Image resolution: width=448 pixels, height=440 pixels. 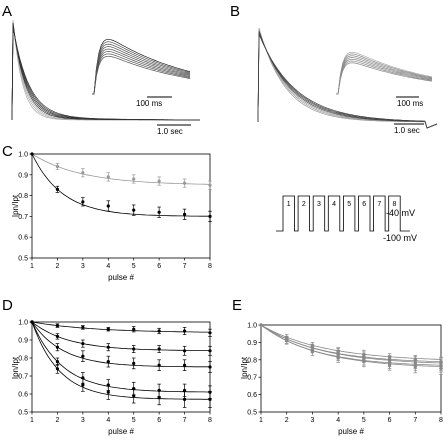 What do you see at coordinates (407, 130) in the screenshot?
I see `panel-b-main-scale-label: 1.0 sec` at bounding box center [407, 130].